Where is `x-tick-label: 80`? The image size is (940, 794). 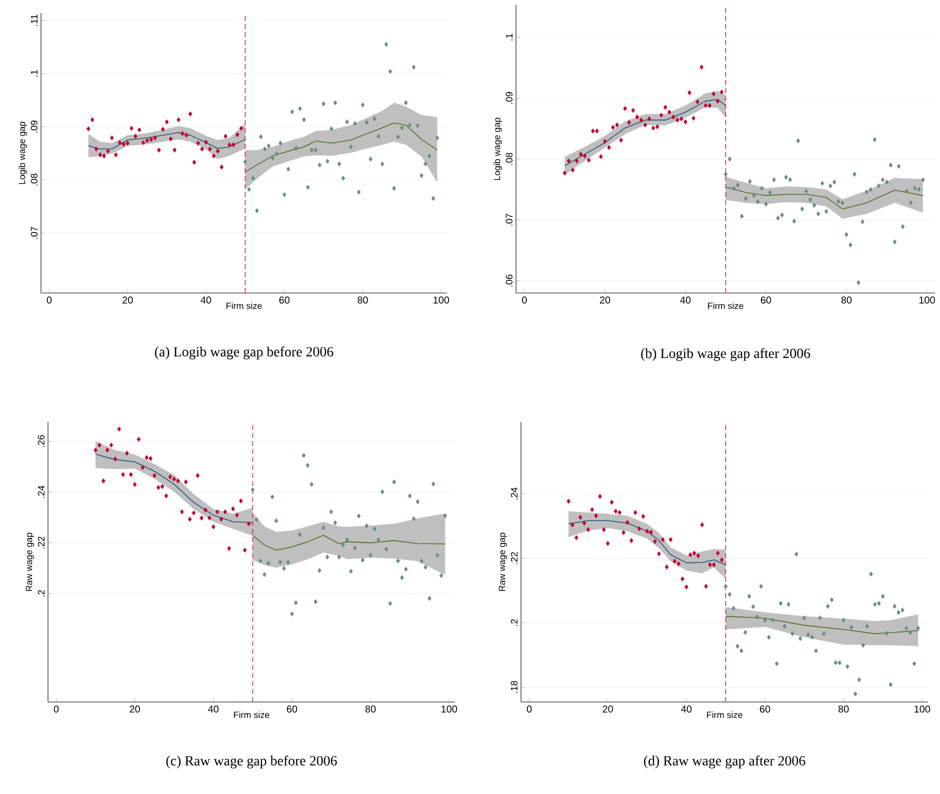 x-tick-label: 80 is located at coordinates (363, 300).